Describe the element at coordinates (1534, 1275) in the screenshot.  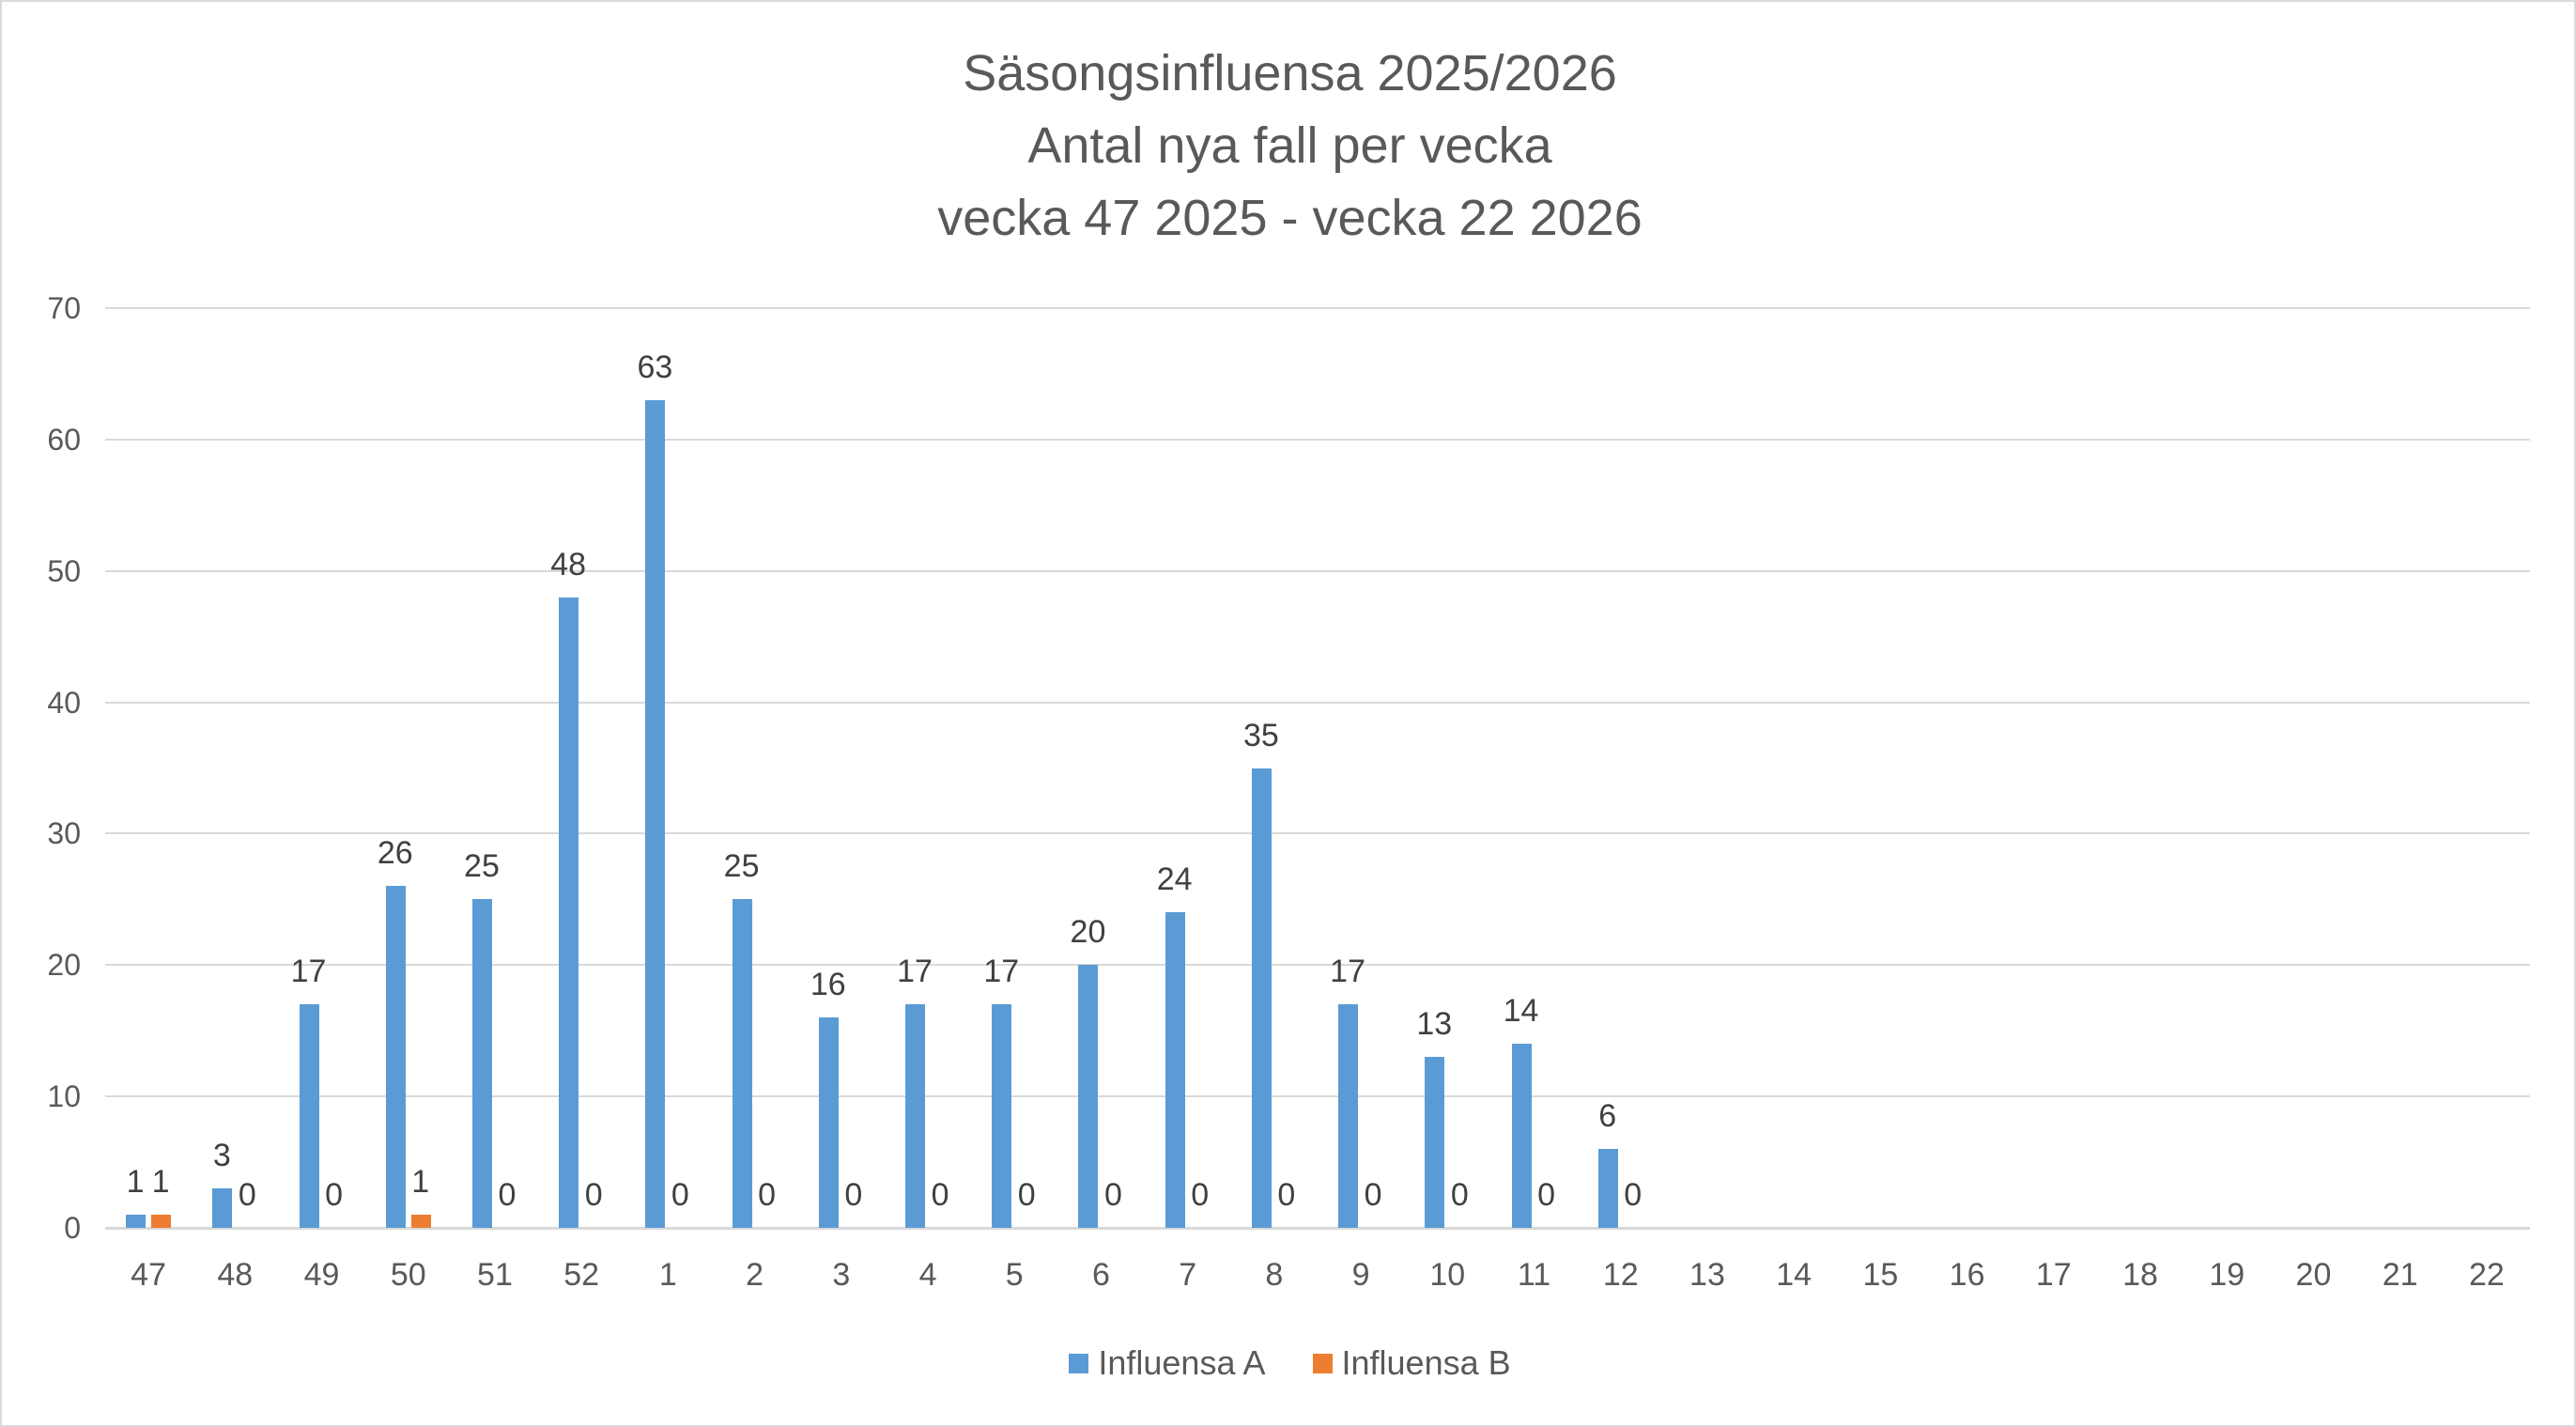
I see `x-tick-label: 11` at that location.